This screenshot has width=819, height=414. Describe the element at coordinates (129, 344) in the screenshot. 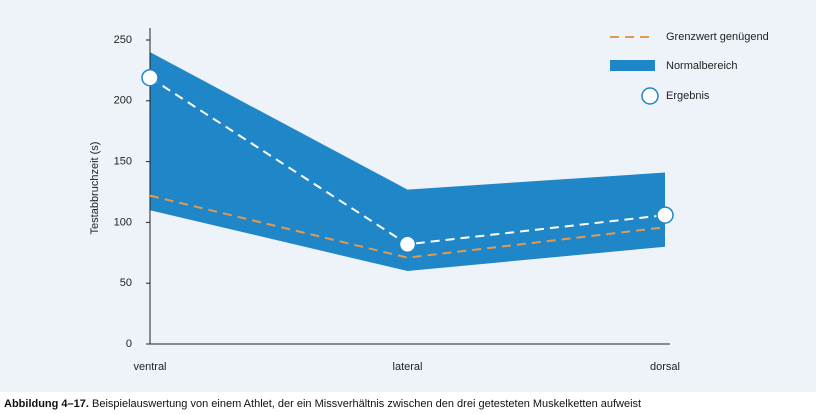

I see `y-tick-label: 0` at that location.